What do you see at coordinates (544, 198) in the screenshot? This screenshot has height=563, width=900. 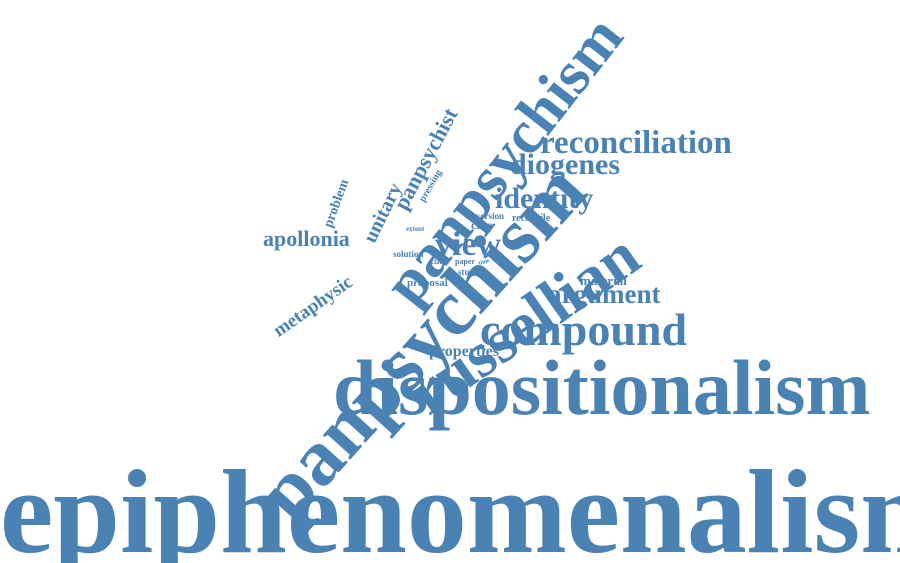 I see `word-identity: identity` at bounding box center [544, 198].